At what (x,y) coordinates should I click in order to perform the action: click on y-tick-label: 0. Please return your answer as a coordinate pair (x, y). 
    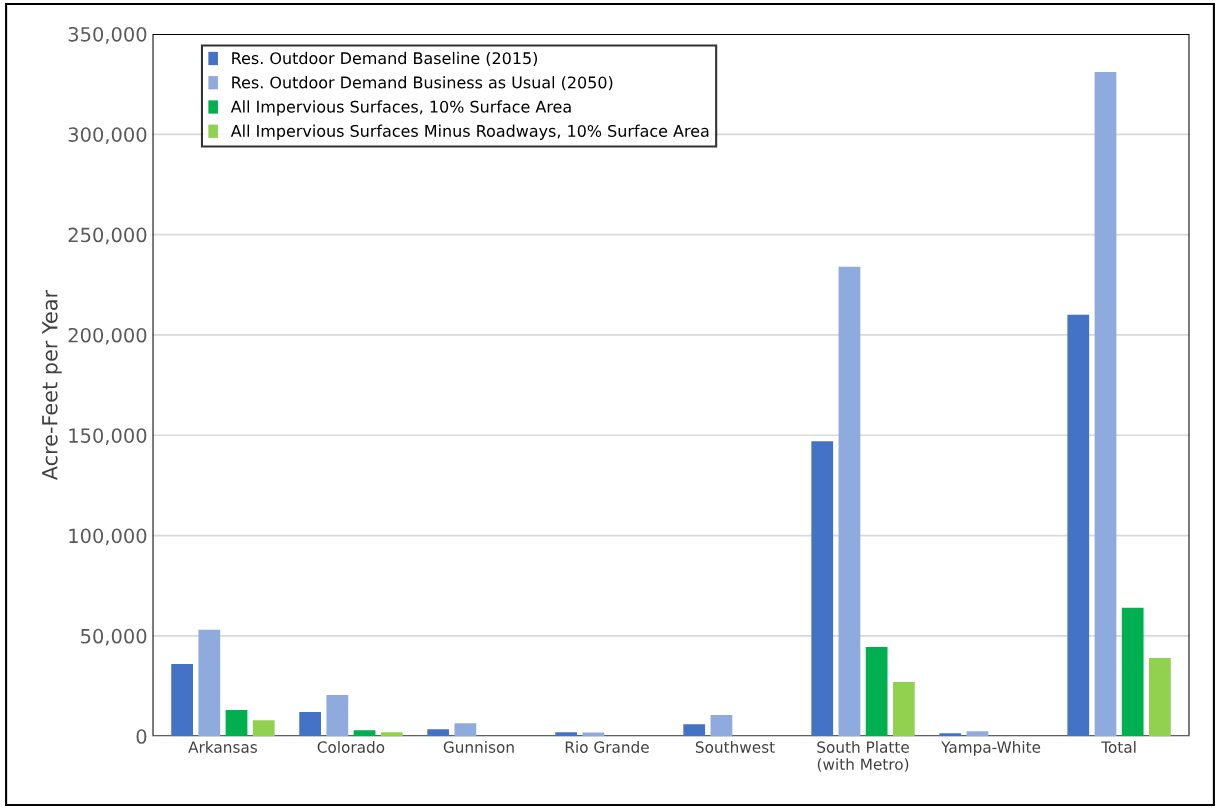
    Looking at the image, I should click on (141, 736).